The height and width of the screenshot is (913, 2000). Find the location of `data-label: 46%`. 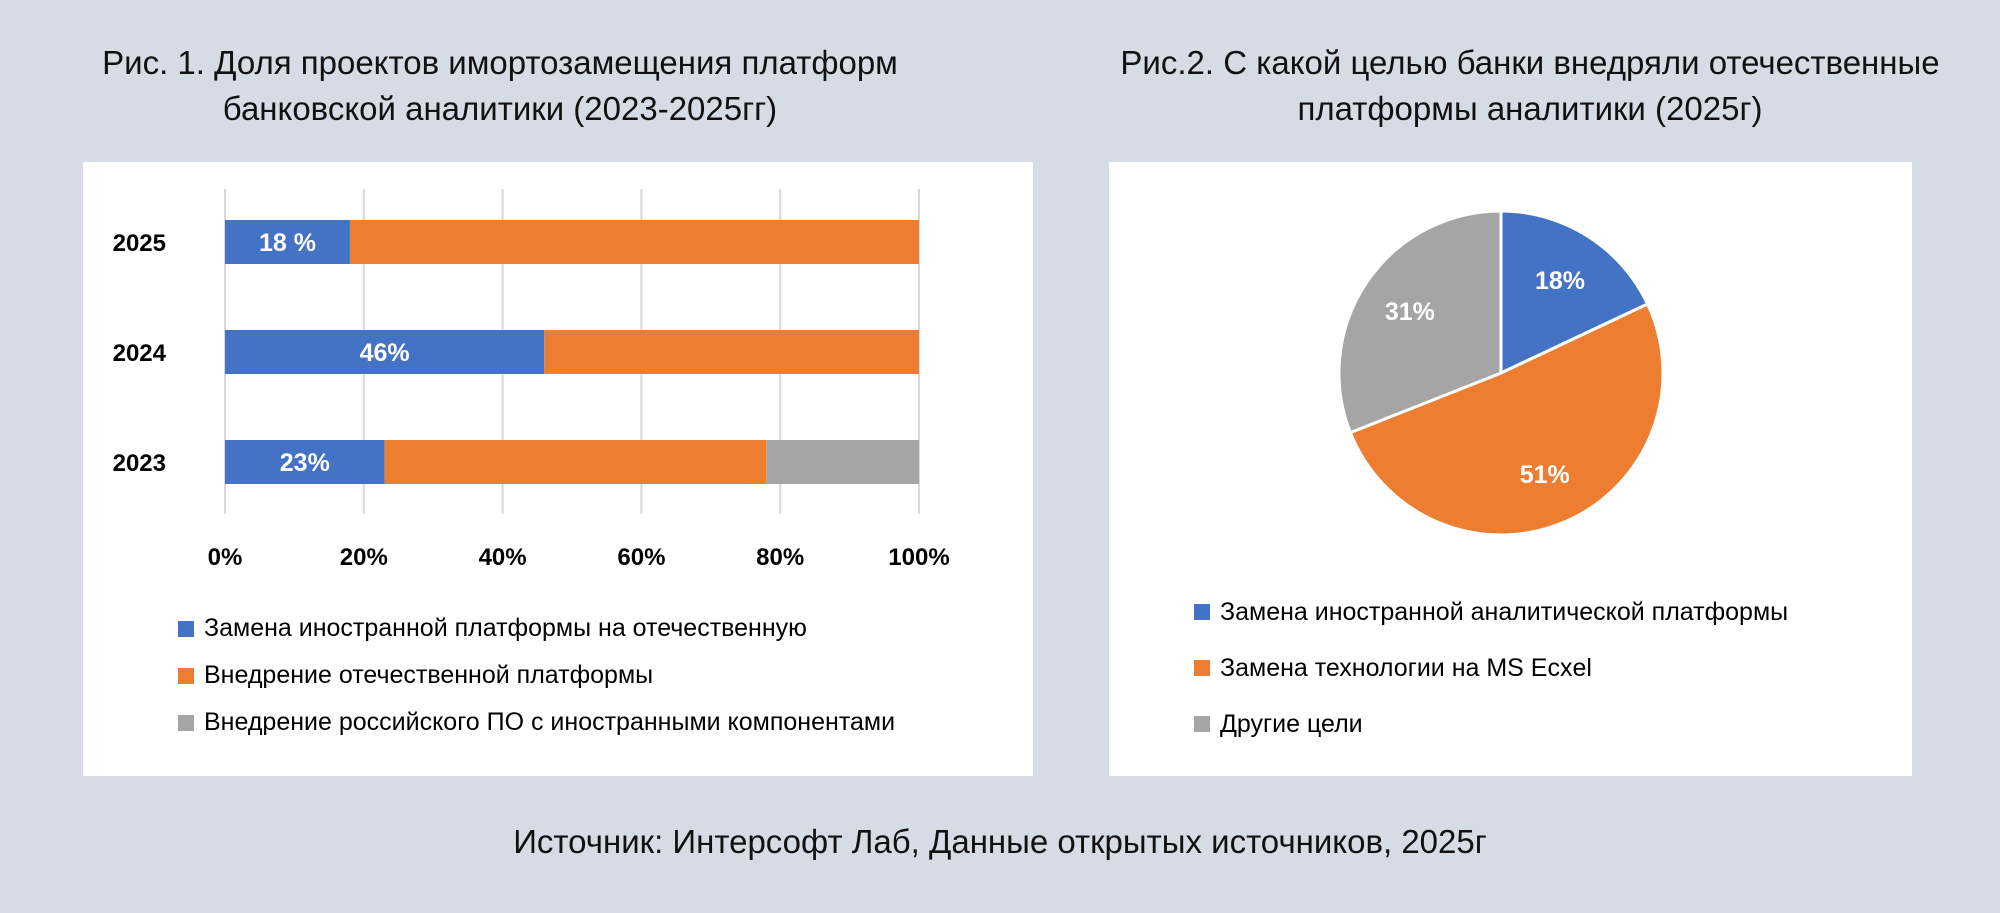

data-label: 46% is located at coordinates (385, 353).